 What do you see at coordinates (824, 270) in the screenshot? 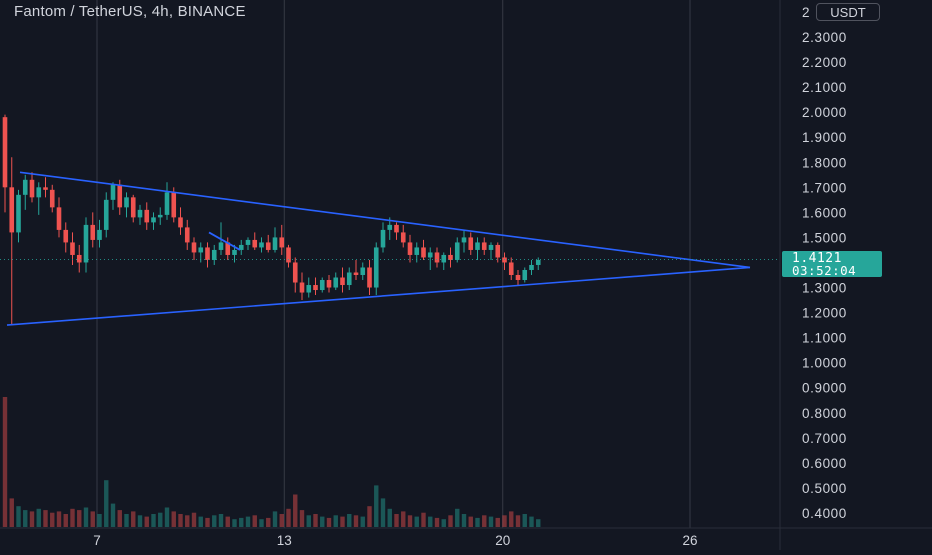
I see `bar-countdown: 03:52:04` at bounding box center [824, 270].